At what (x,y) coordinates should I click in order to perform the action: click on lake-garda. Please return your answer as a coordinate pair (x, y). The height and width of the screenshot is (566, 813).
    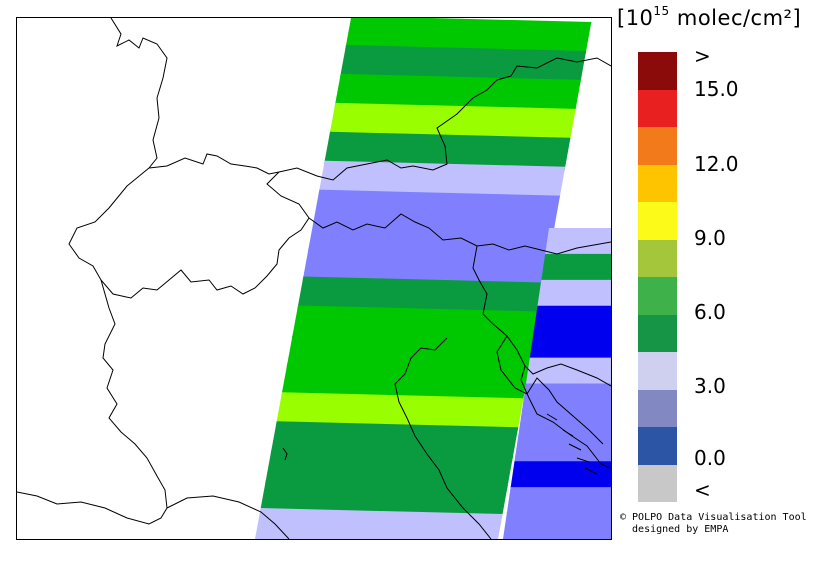
    Looking at the image, I should click on (285, 454).